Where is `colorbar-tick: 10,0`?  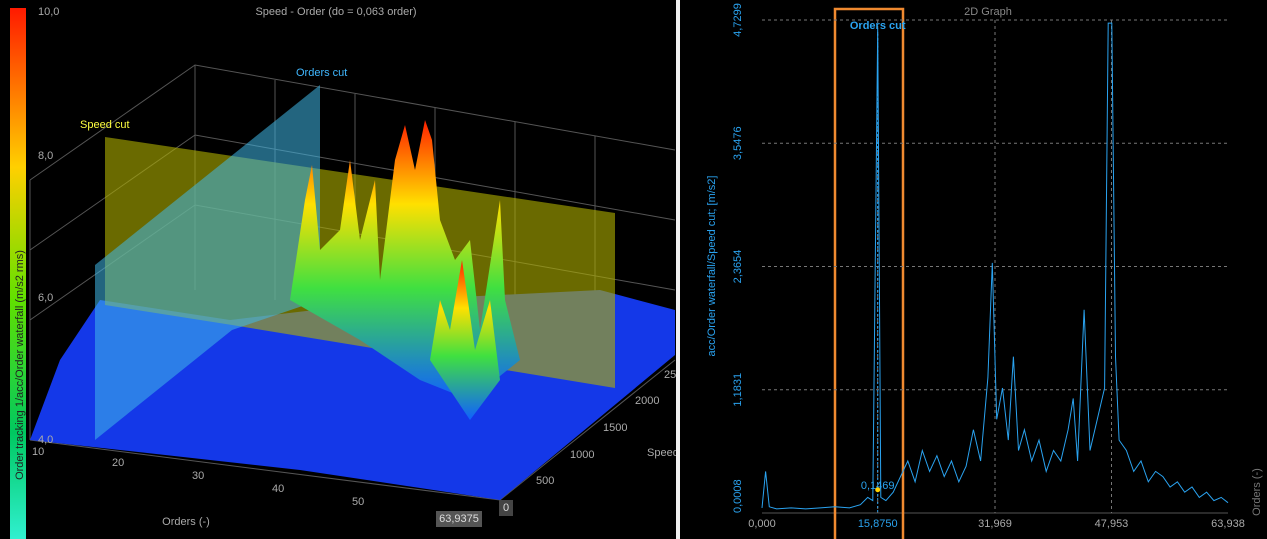
colorbar-tick: 10,0 is located at coordinates (48, 12).